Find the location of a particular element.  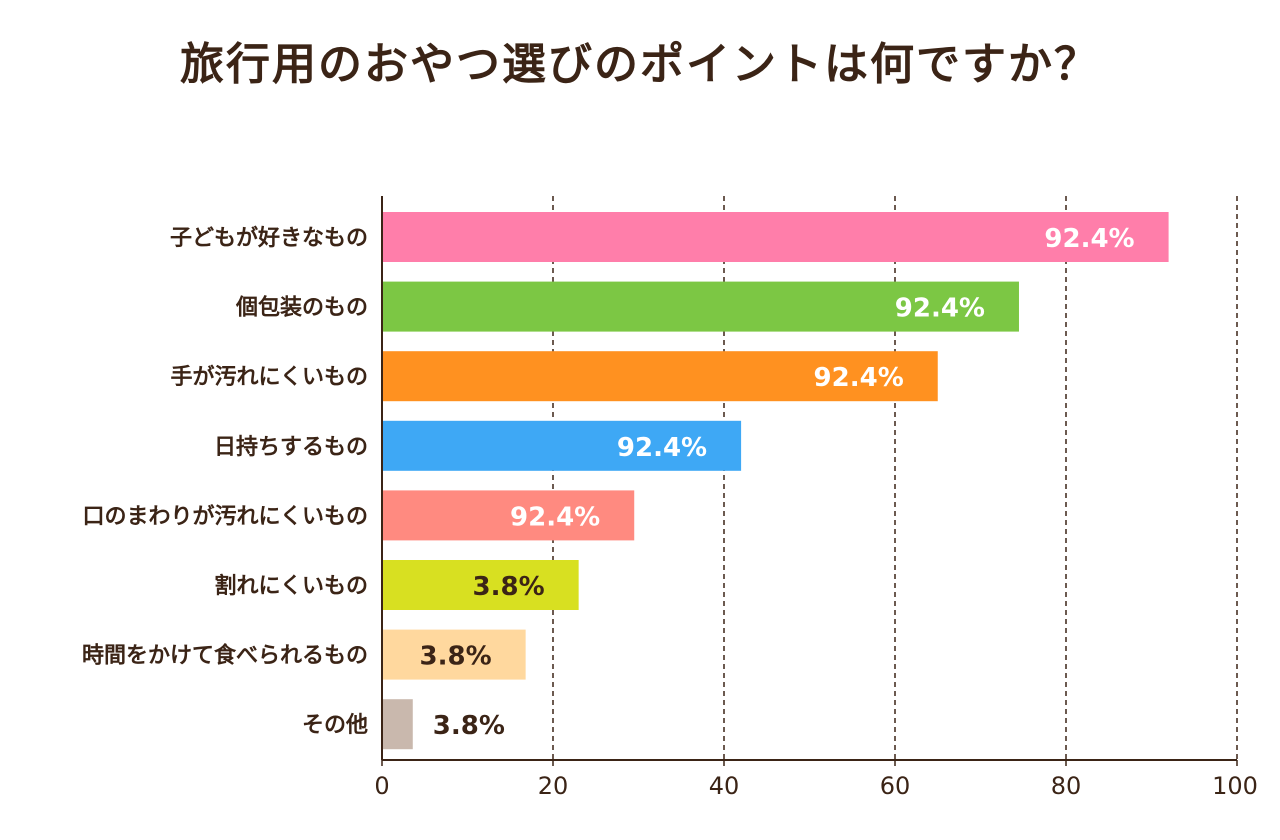

category-label: その他 is located at coordinates (335, 725).